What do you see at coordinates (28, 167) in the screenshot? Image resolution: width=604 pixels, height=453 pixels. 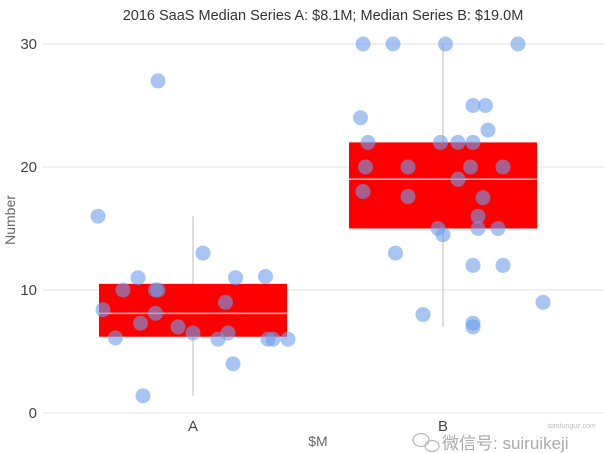 I see `y-tick-label: 20` at bounding box center [28, 167].